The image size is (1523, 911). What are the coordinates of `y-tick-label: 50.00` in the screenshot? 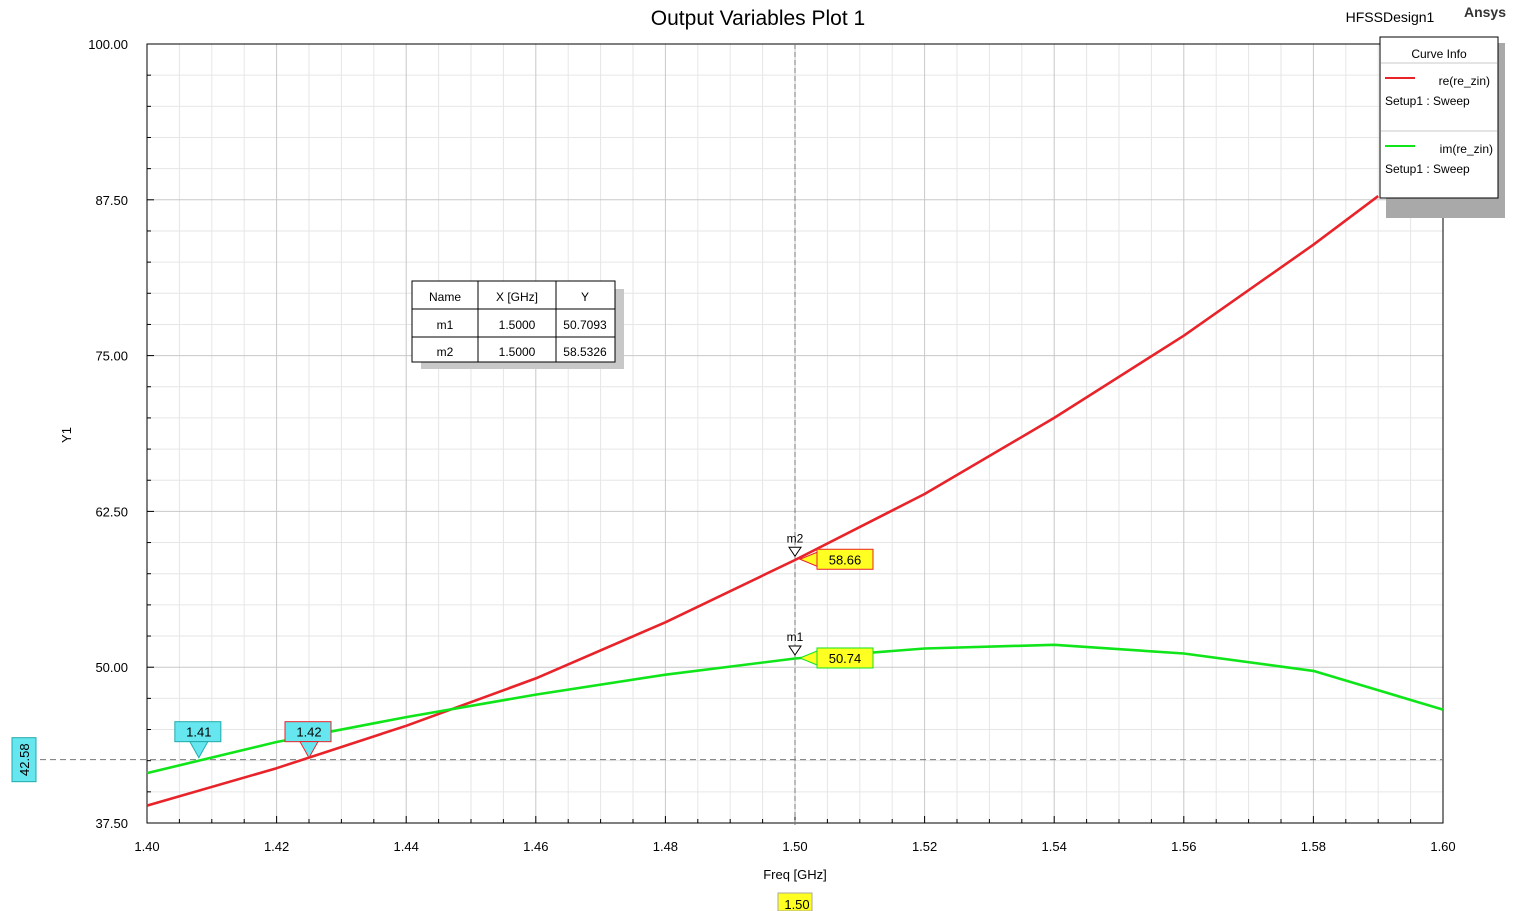 It's located at (111, 667).